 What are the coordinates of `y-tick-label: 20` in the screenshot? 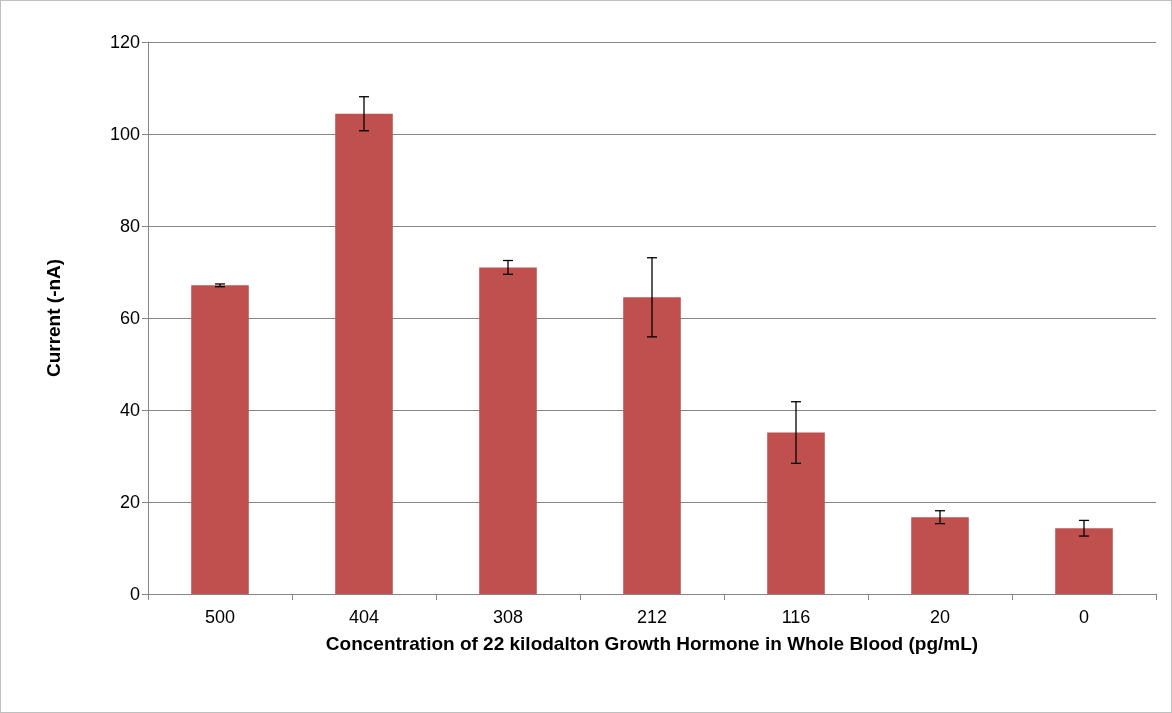 It's located at (129, 502).